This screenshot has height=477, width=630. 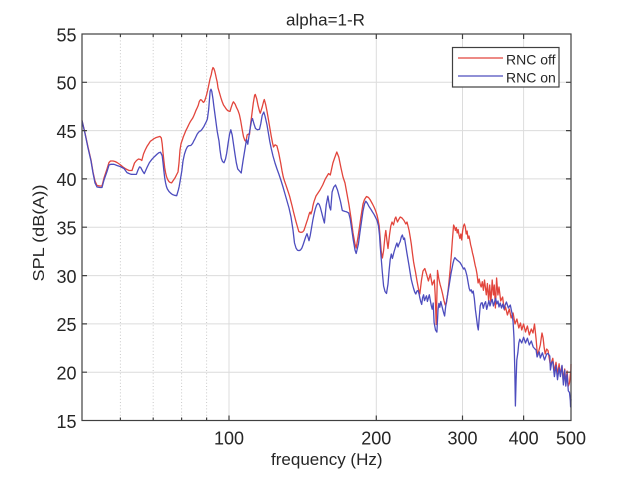 What do you see at coordinates (66, 132) in the screenshot?
I see `svg-text: 45` at bounding box center [66, 132].